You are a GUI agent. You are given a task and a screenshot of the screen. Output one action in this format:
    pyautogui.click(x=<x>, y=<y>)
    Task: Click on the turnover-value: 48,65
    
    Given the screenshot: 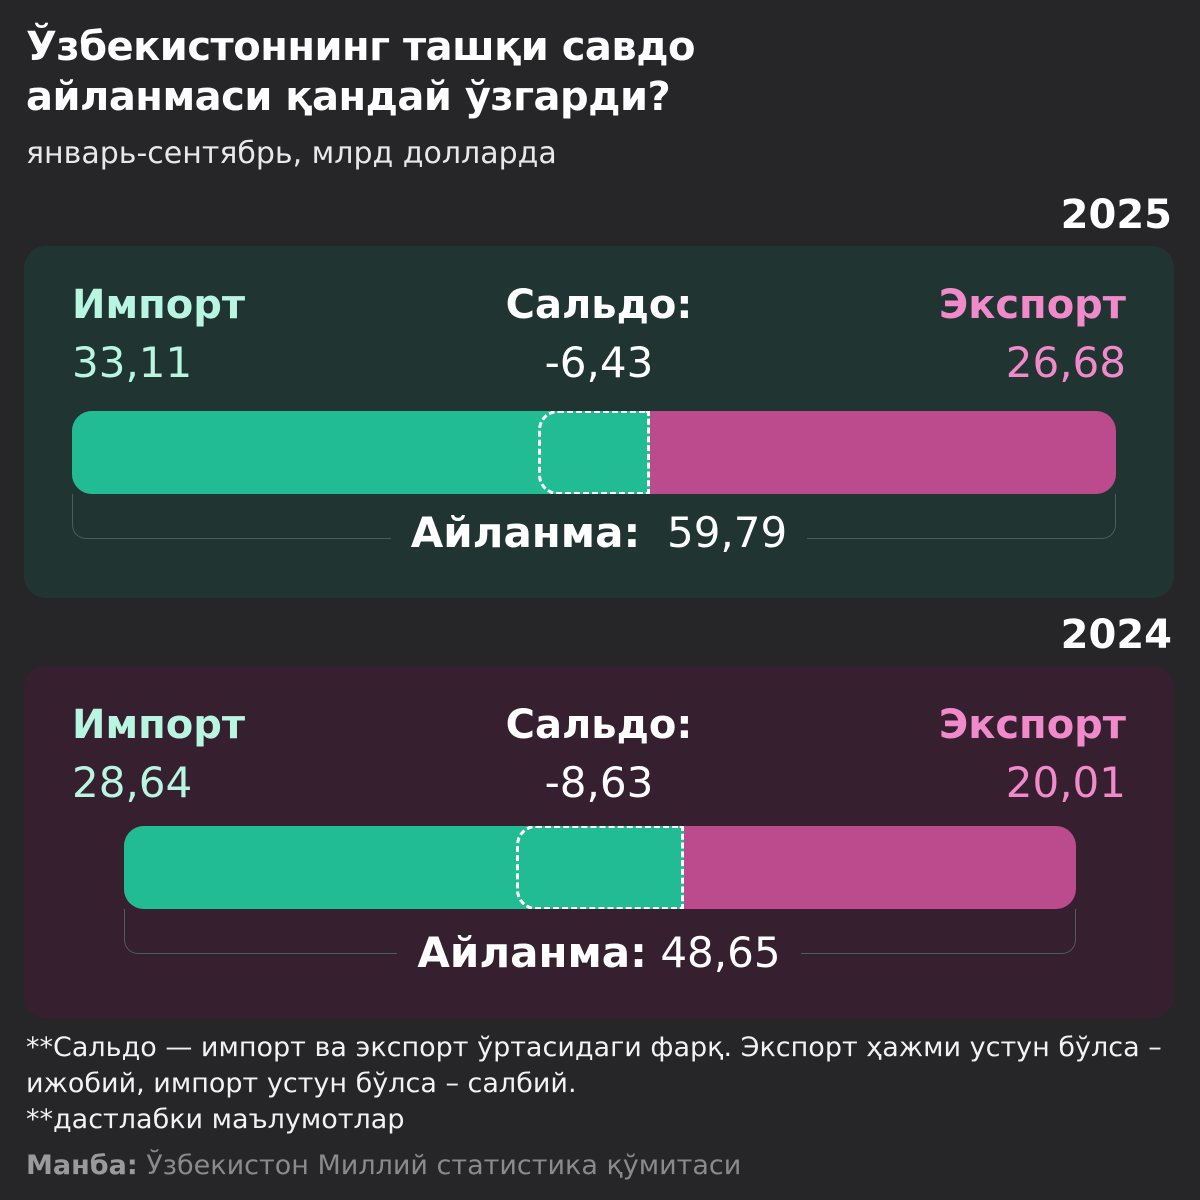 What is the action you would take?
    pyautogui.click(x=720, y=952)
    